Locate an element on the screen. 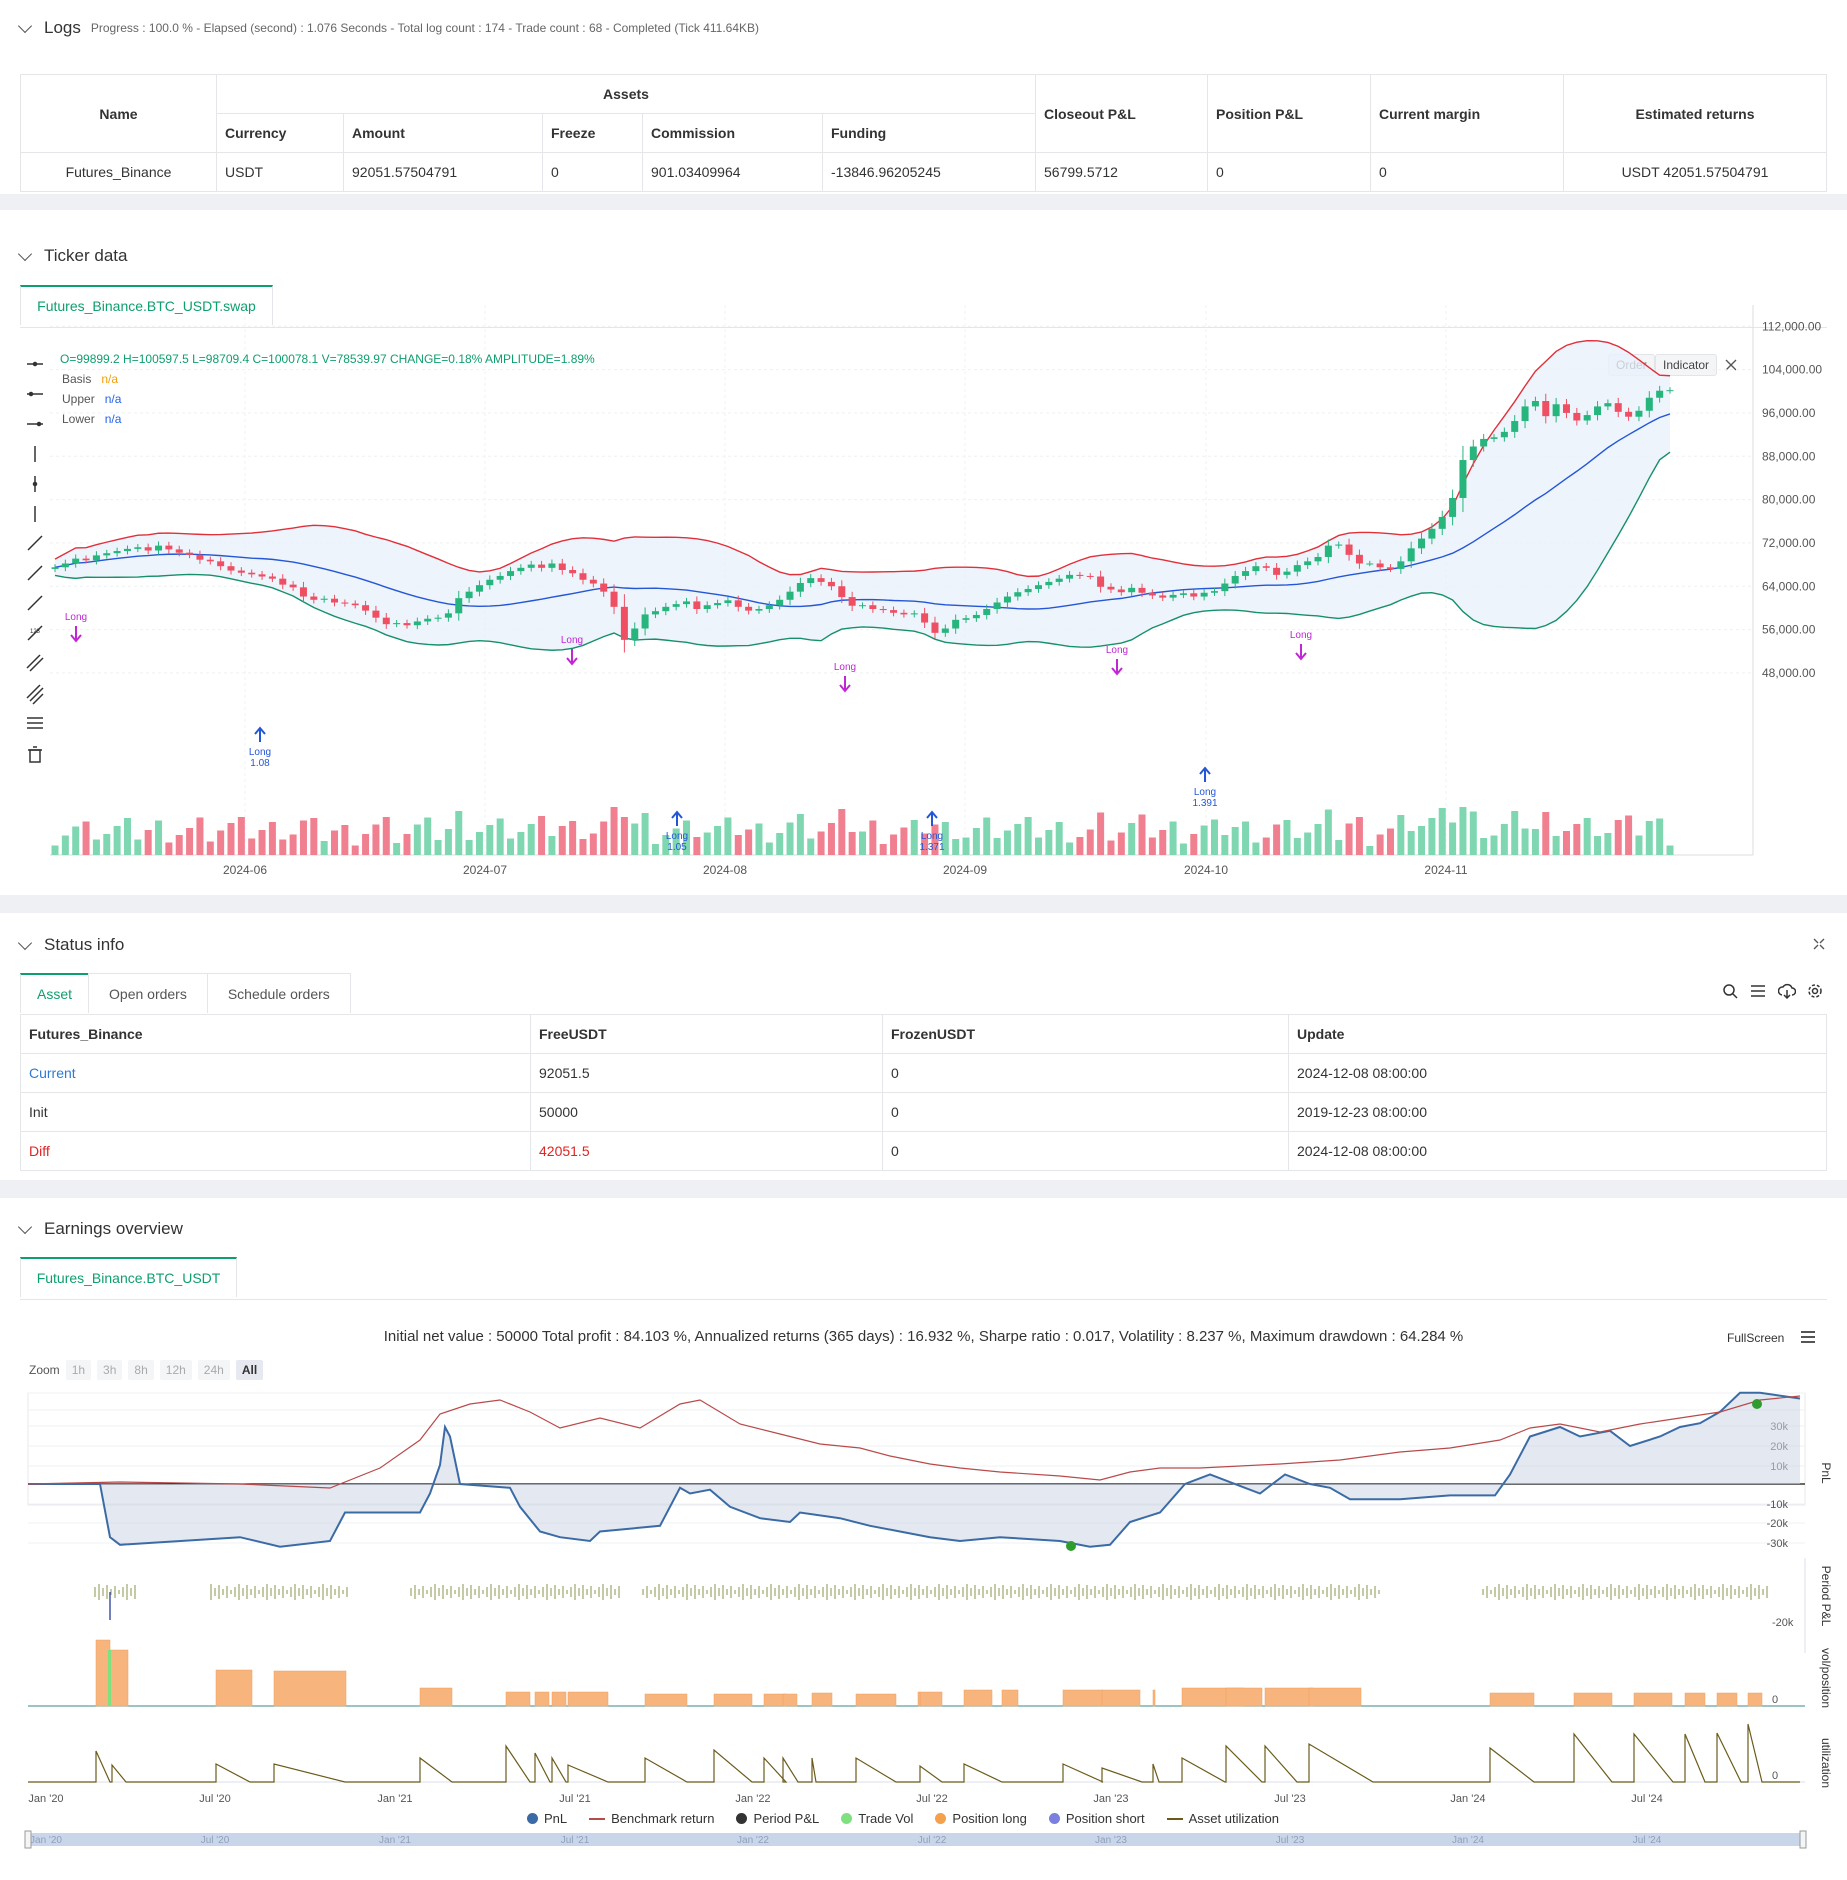 Image resolution: width=1847 pixels, height=1880 pixels. navigator-handle-right is located at coordinates (1803, 1839).